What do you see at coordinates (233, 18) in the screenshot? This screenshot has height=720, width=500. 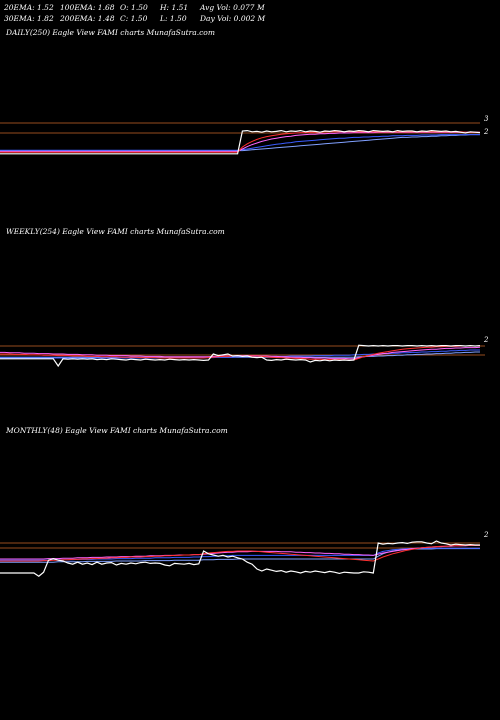 I see `stat-day-vol: Day Vol: 0.002 M` at bounding box center [233, 18].